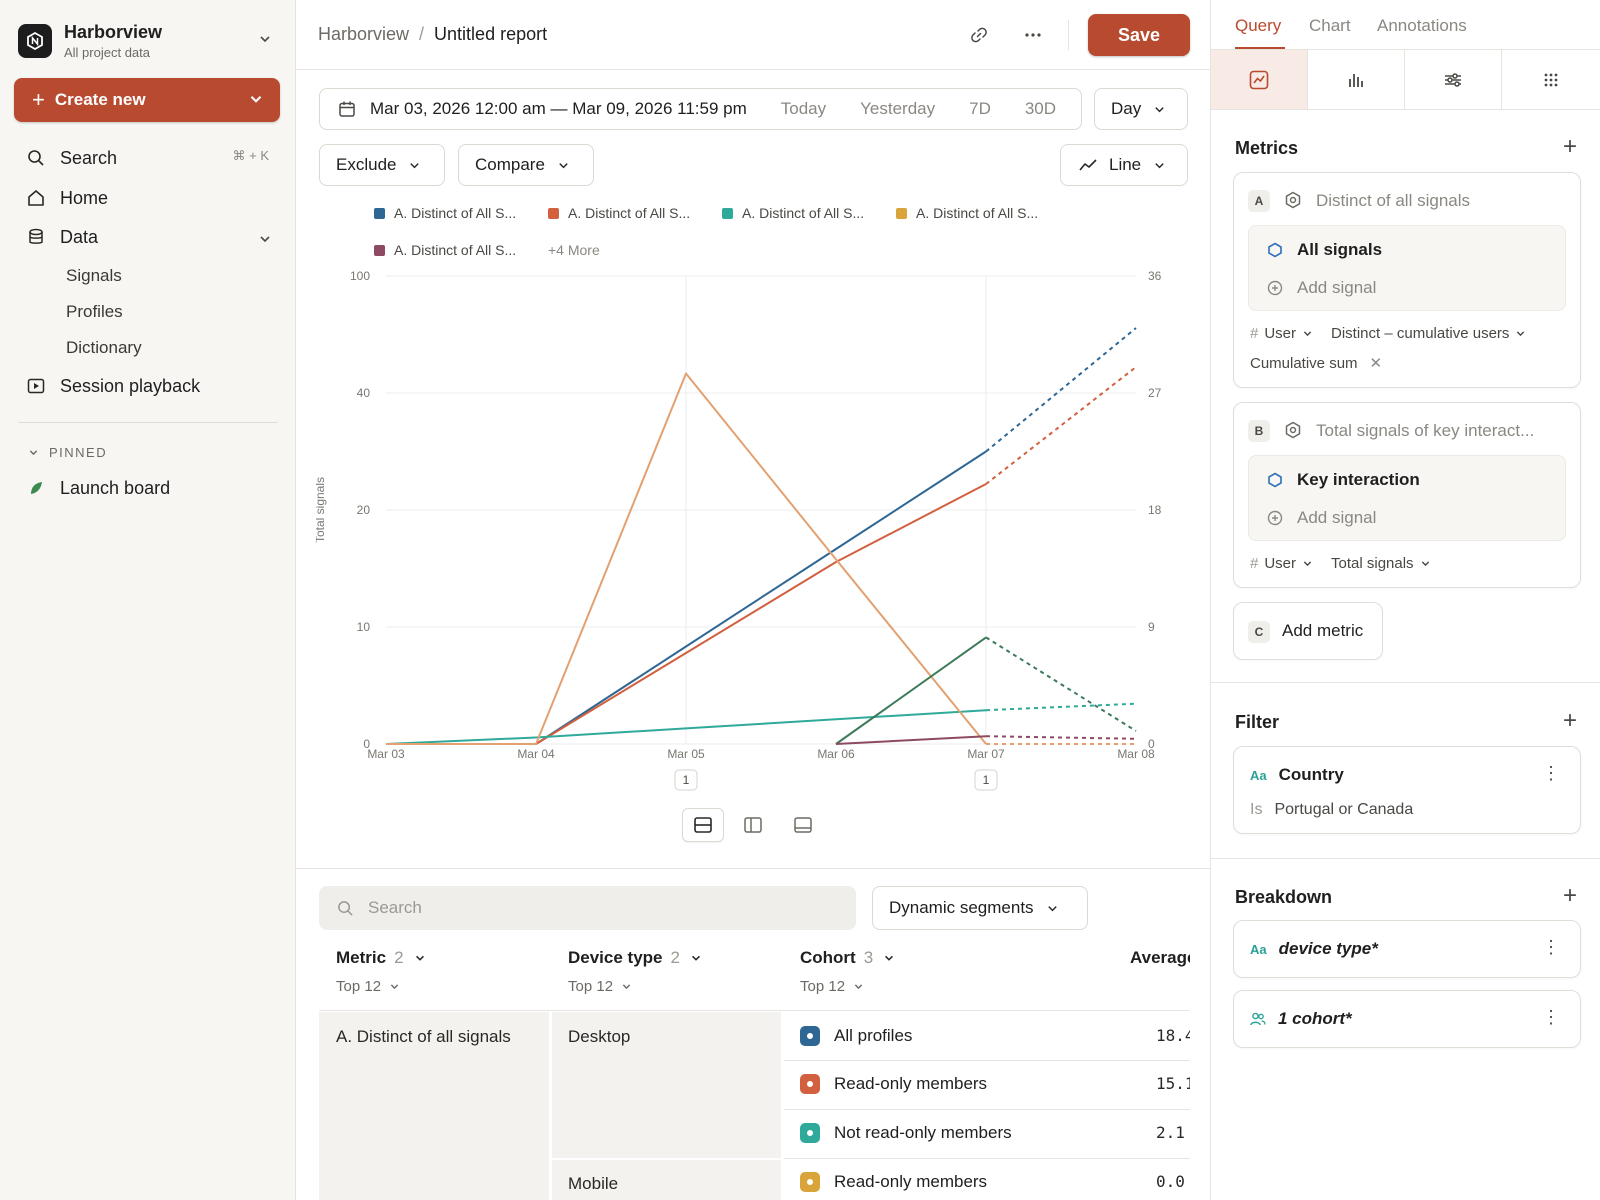 This screenshot has width=1600, height=1200. What do you see at coordinates (382, 165) in the screenshot?
I see `exclude-button: Exclude` at bounding box center [382, 165].